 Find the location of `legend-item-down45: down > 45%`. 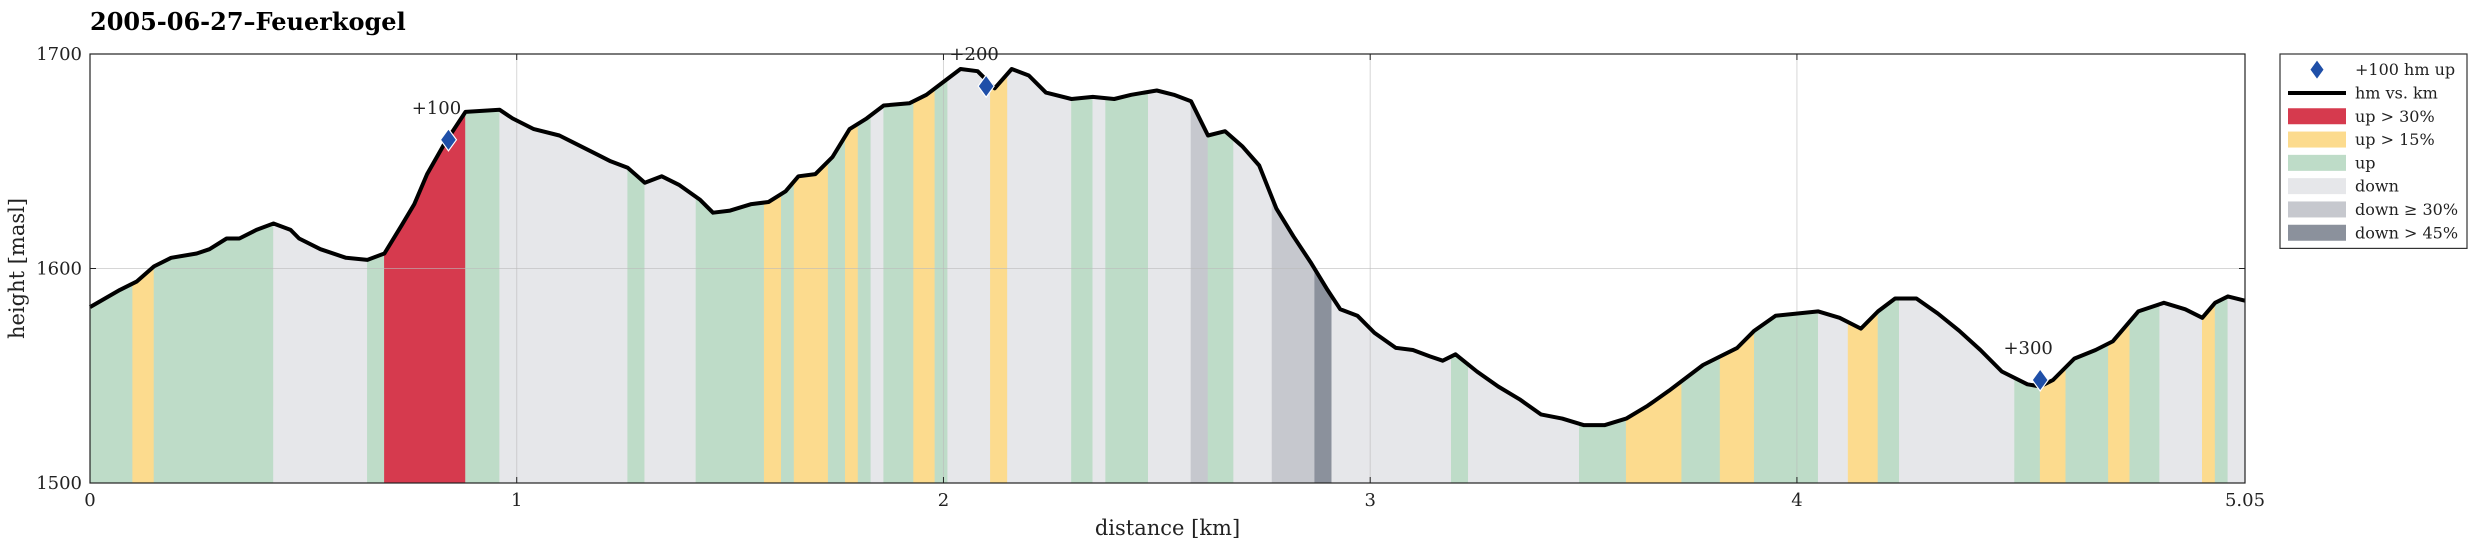

legend-item-down45: down > 45% is located at coordinates (2373, 232).